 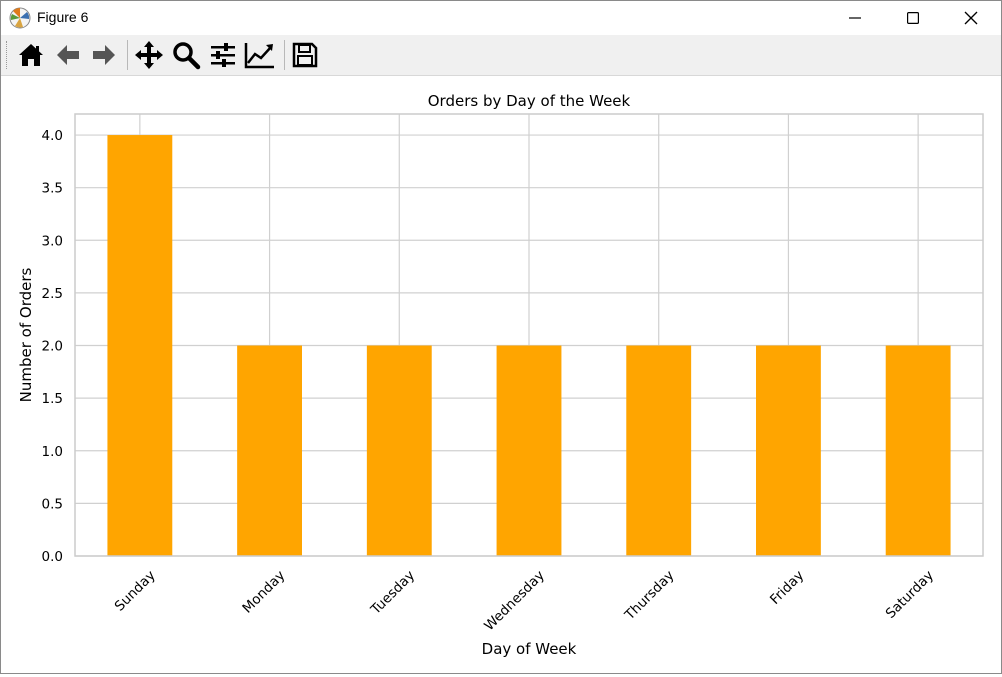 I want to click on chart-title: Orders by Day of the Week, so click(x=529, y=101).